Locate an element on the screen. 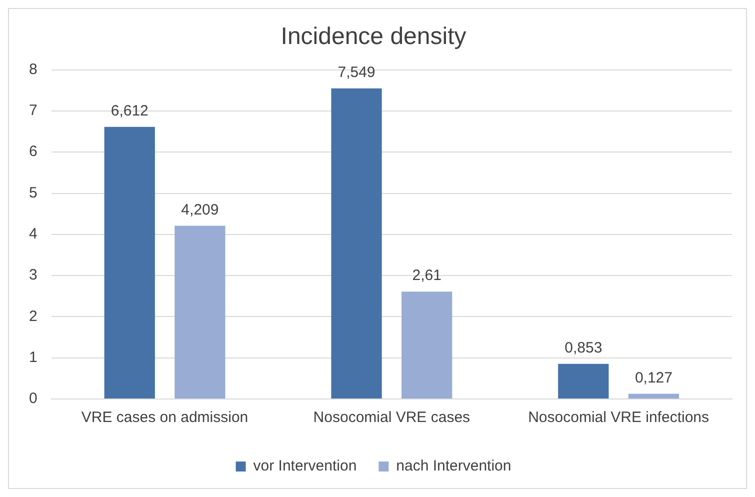 The width and height of the screenshot is (755, 497). x-tick-label: Nosocomial VRE cases is located at coordinates (391, 417).